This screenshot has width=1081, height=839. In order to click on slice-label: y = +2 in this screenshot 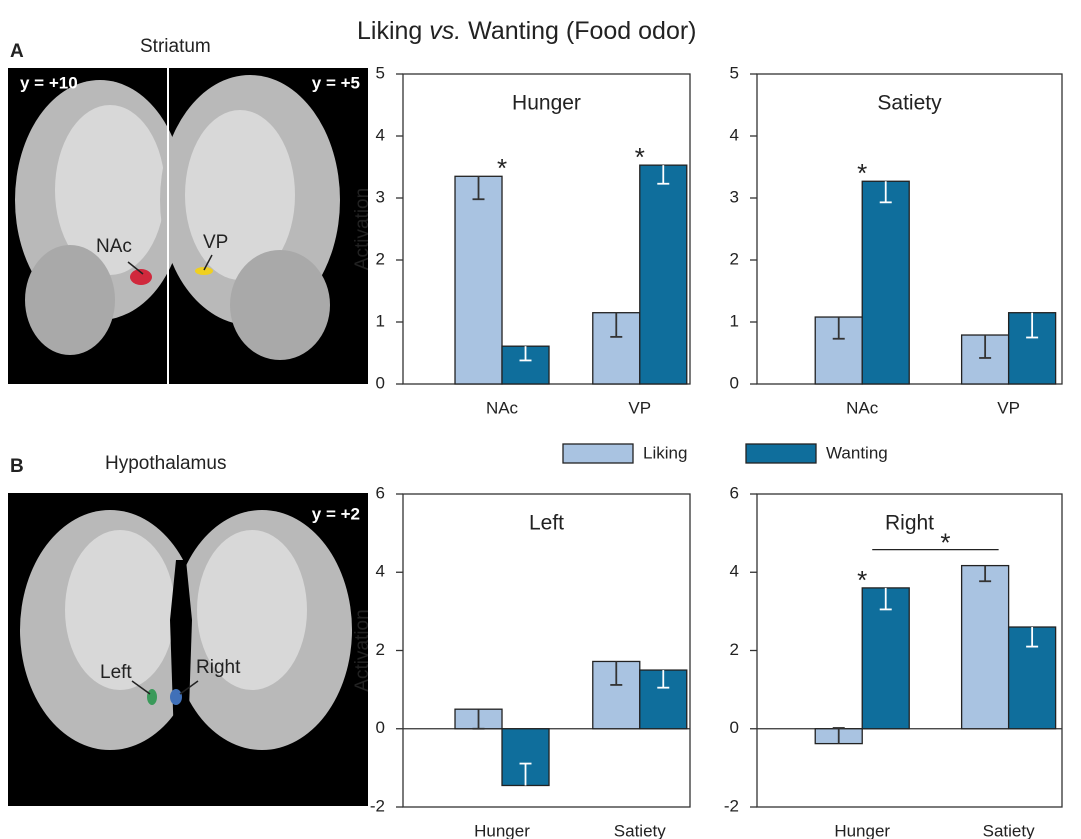, I will do `click(336, 513)`.